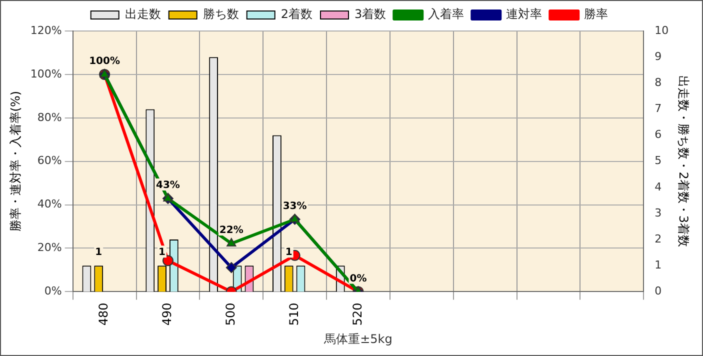  I want to click on data-label: 100%, so click(104, 62).